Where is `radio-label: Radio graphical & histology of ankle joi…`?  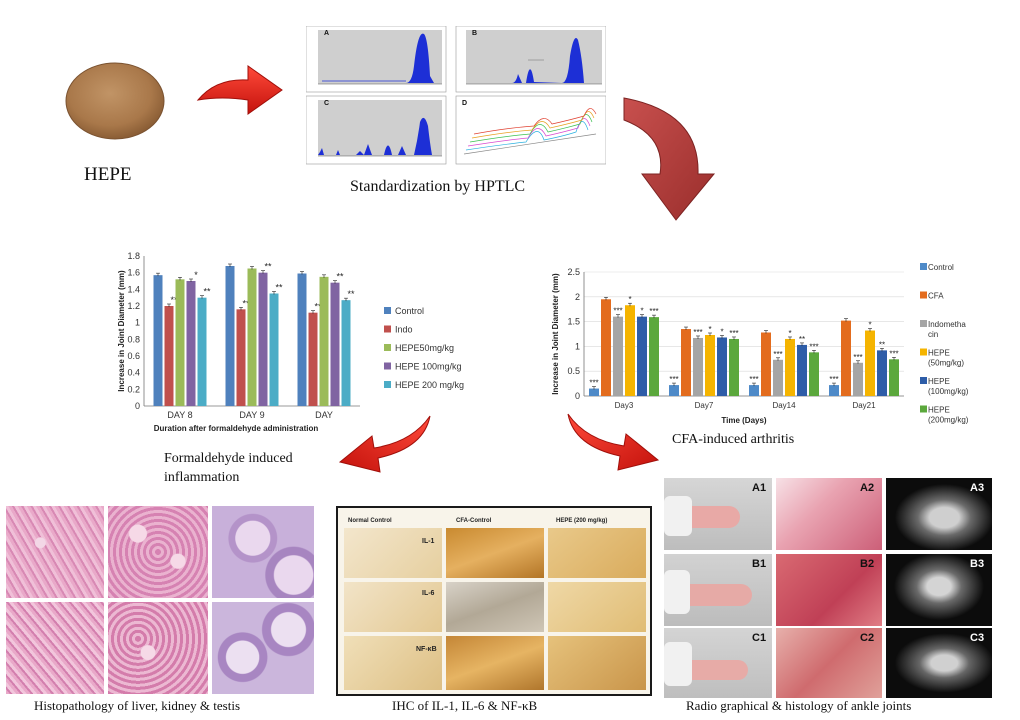
radio-label: Radio graphical & histology of ankle joi… is located at coordinates (799, 705).